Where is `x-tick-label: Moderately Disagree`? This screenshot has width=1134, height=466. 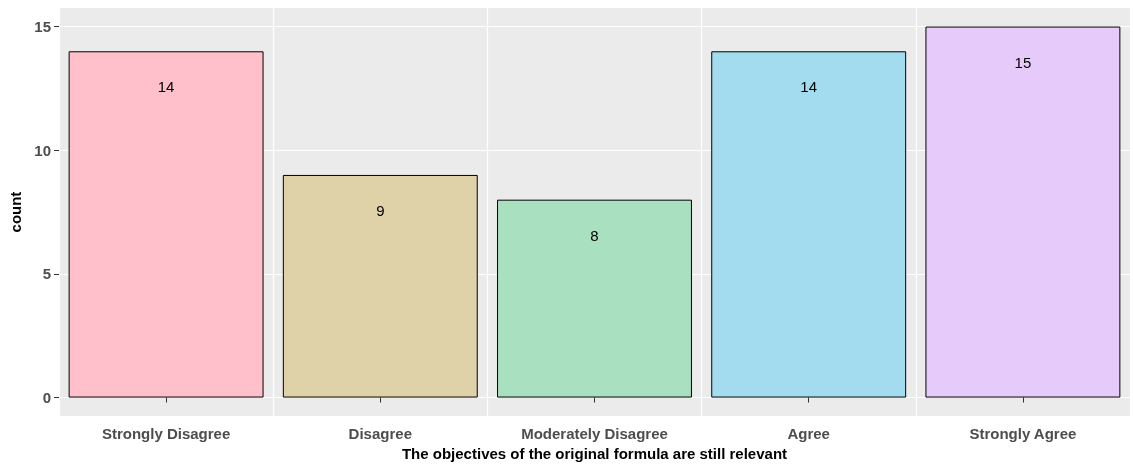 x-tick-label: Moderately Disagree is located at coordinates (594, 434).